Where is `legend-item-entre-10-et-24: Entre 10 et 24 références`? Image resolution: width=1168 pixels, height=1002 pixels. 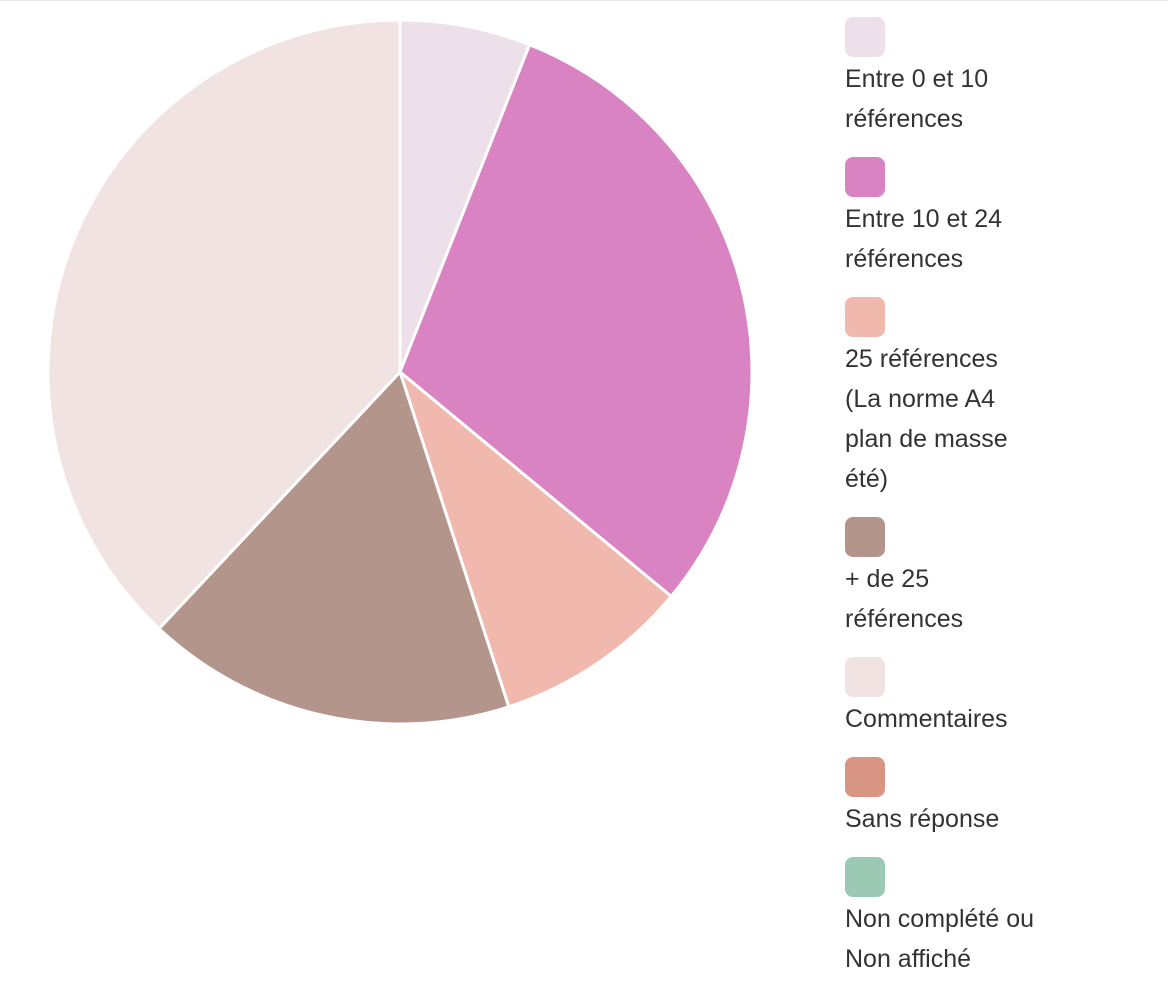
legend-item-entre-10-et-24: Entre 10 et 24 références is located at coordinates (995, 218).